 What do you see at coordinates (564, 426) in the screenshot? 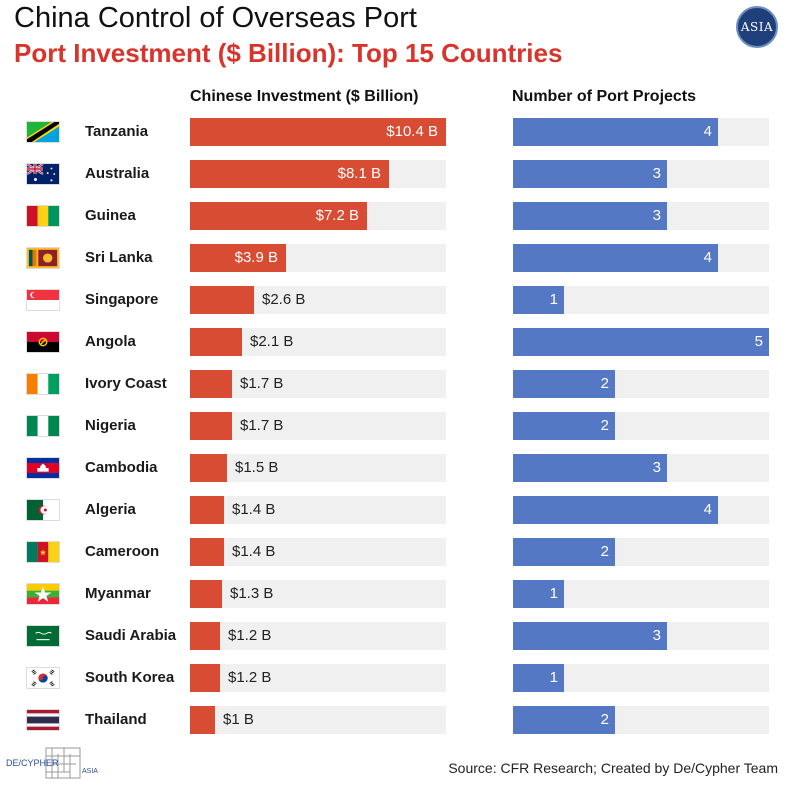
I see `projects-bar-nigeria` at bounding box center [564, 426].